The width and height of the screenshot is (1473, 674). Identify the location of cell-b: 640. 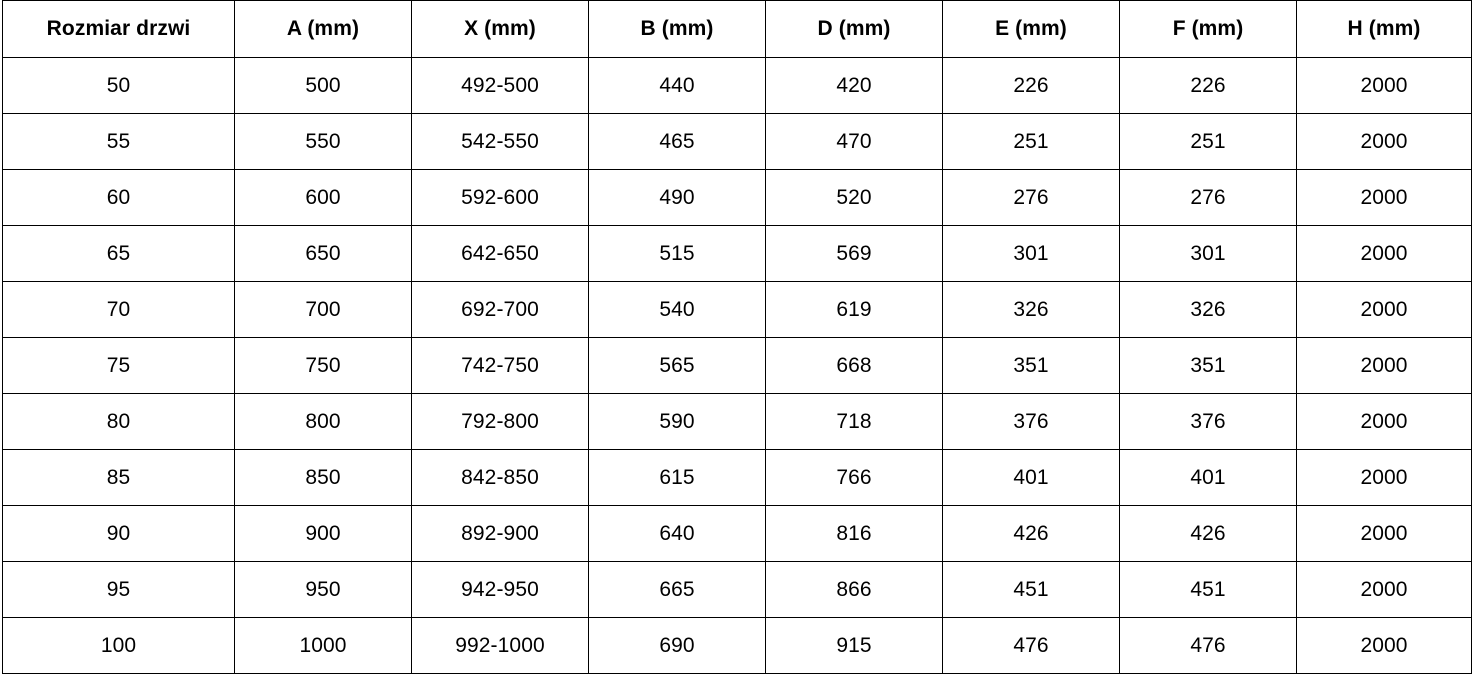
(677, 533).